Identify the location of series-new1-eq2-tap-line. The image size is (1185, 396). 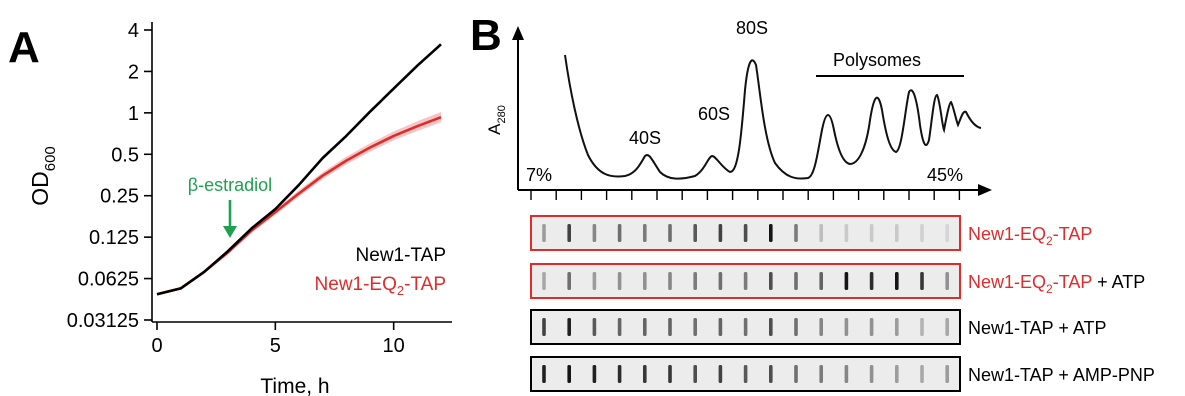
(299, 205).